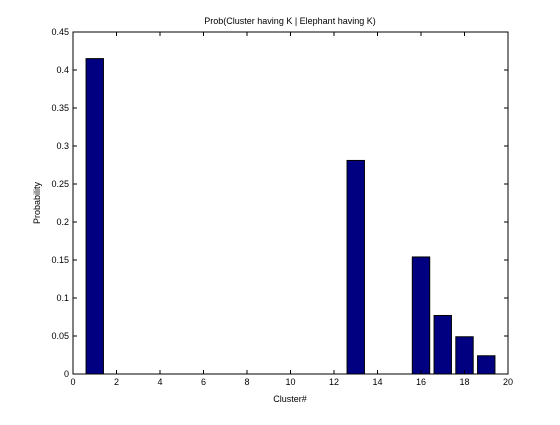 Image resolution: width=560 pixels, height=425 pixels. What do you see at coordinates (62, 146) in the screenshot?
I see `y-tick-label: 0.3` at bounding box center [62, 146].